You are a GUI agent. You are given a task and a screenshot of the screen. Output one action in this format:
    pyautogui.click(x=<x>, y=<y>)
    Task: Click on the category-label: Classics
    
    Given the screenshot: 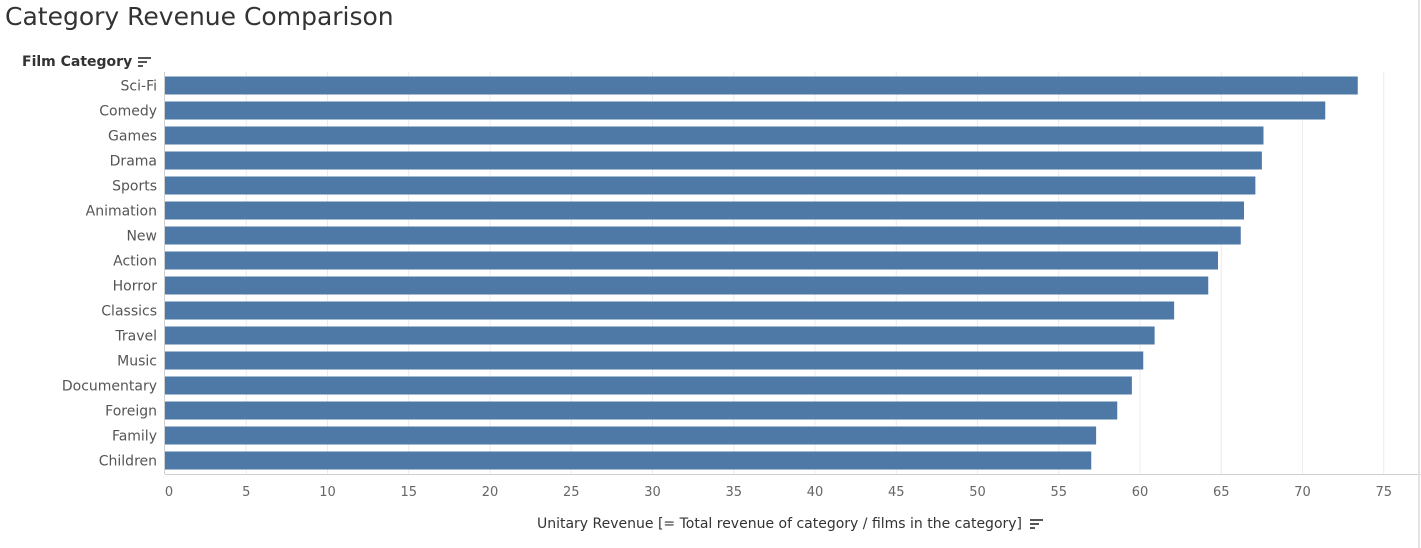 What is the action you would take?
    pyautogui.click(x=129, y=312)
    